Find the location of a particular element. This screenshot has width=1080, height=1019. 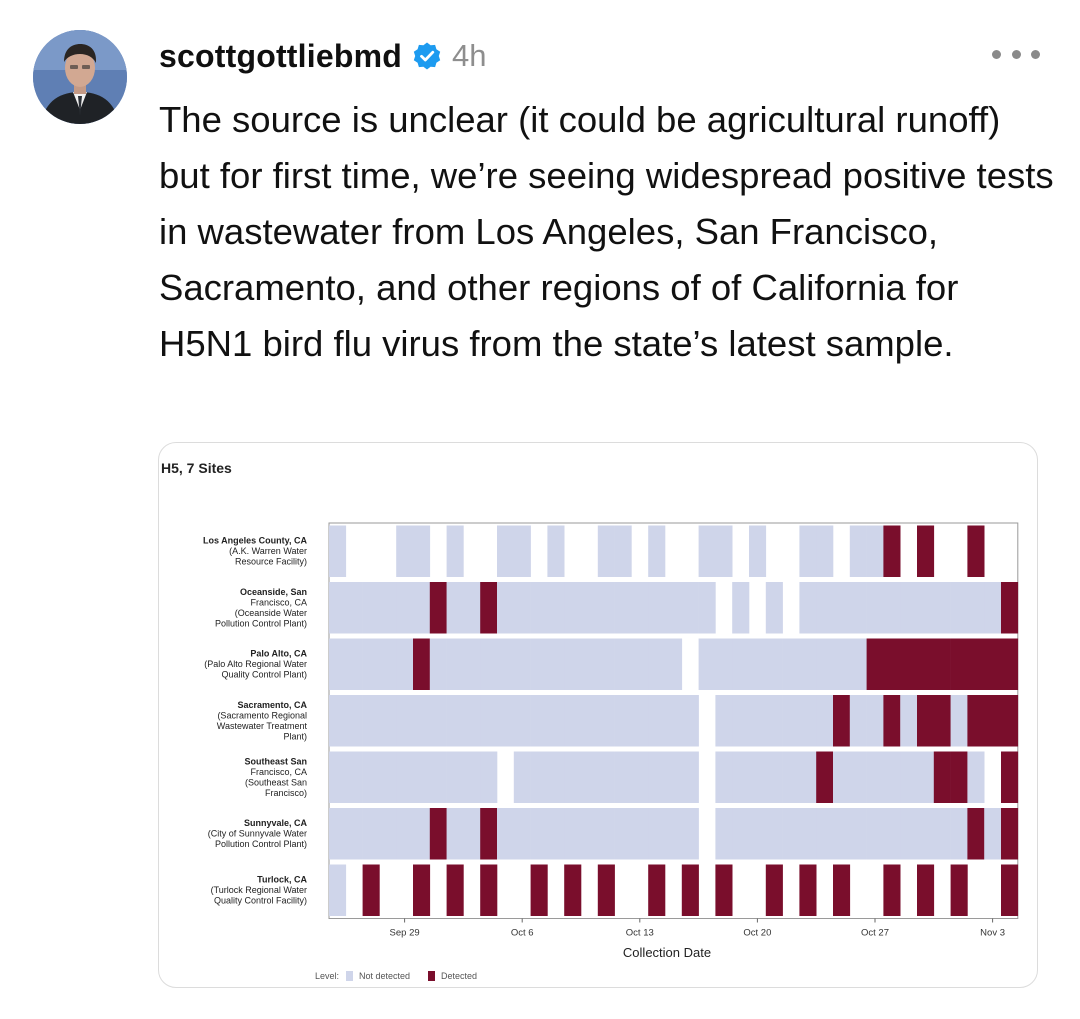

site-name-label: Turlock, CA is located at coordinates (282, 880).